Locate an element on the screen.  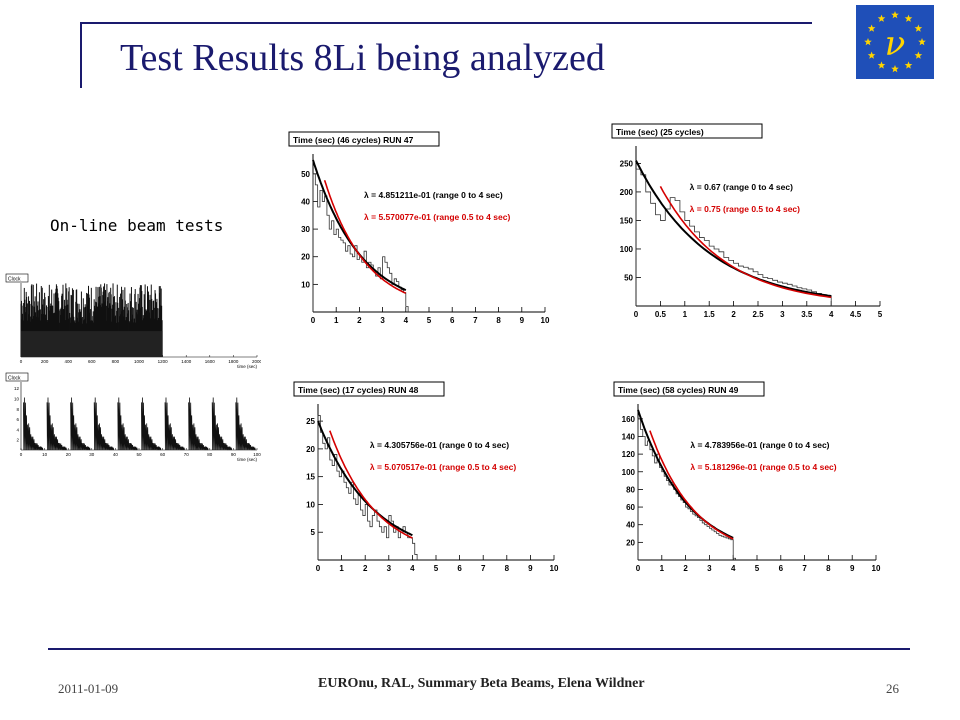
clock-title: Clock is located at coordinates (14, 280).